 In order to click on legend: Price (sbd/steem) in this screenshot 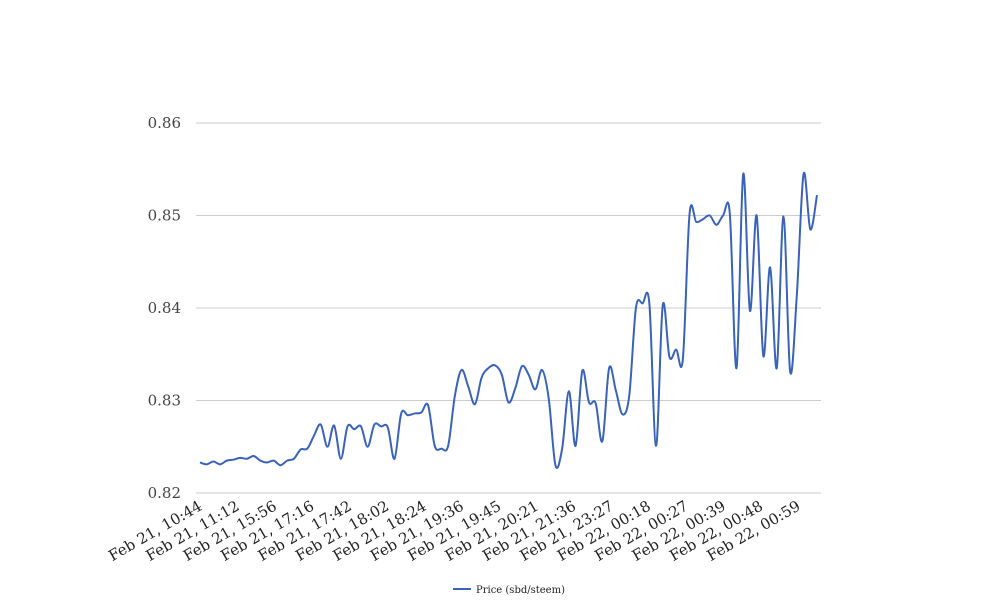, I will do `click(509, 590)`.